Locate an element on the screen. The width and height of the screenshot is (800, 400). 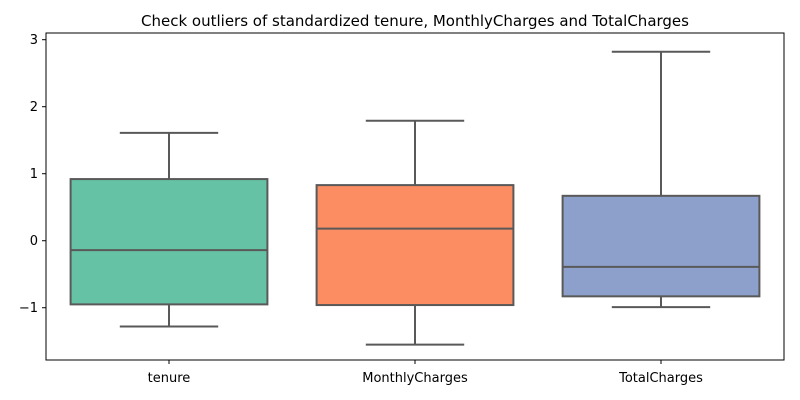
y-tick-label: −1 is located at coordinates (28, 308).